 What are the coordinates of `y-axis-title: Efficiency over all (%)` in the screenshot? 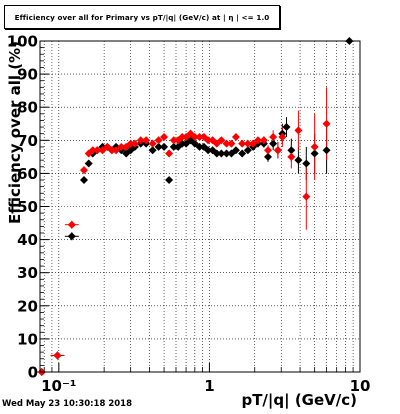 It's located at (15, 132).